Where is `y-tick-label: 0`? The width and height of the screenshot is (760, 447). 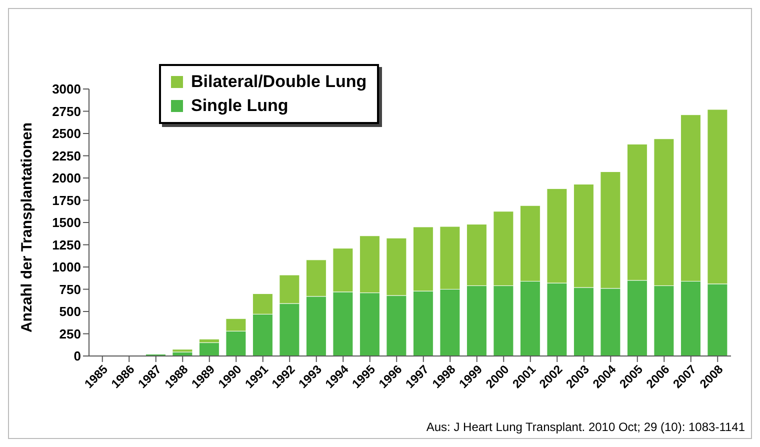 y-tick-label: 0 is located at coordinates (77, 356).